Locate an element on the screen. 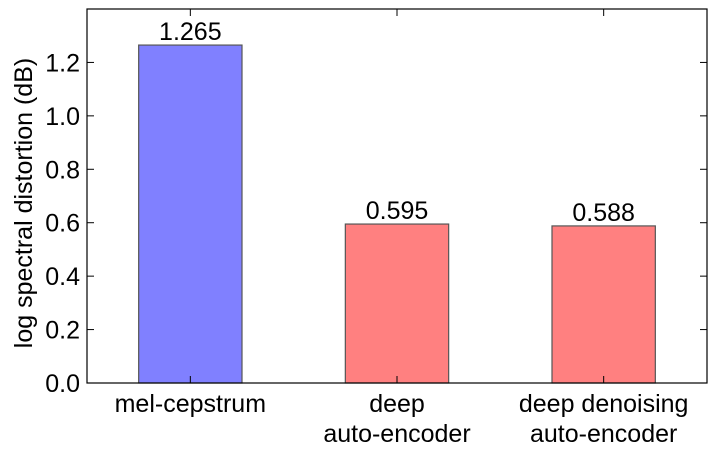 The height and width of the screenshot is (452, 717). y-axis-label: log spectral distortion (dB) is located at coordinates (24, 203).